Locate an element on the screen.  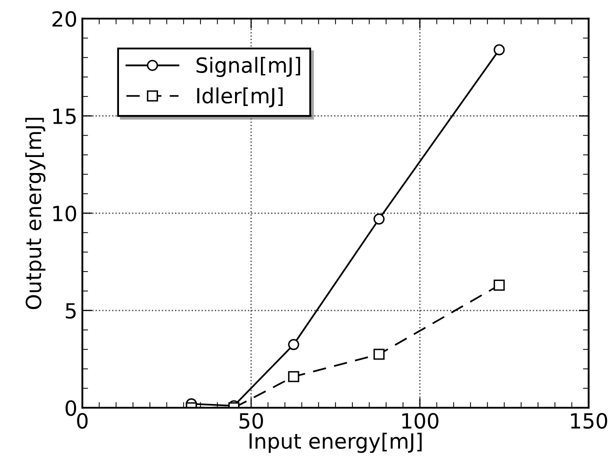
y-tick-label: 15 is located at coordinates (64, 116).